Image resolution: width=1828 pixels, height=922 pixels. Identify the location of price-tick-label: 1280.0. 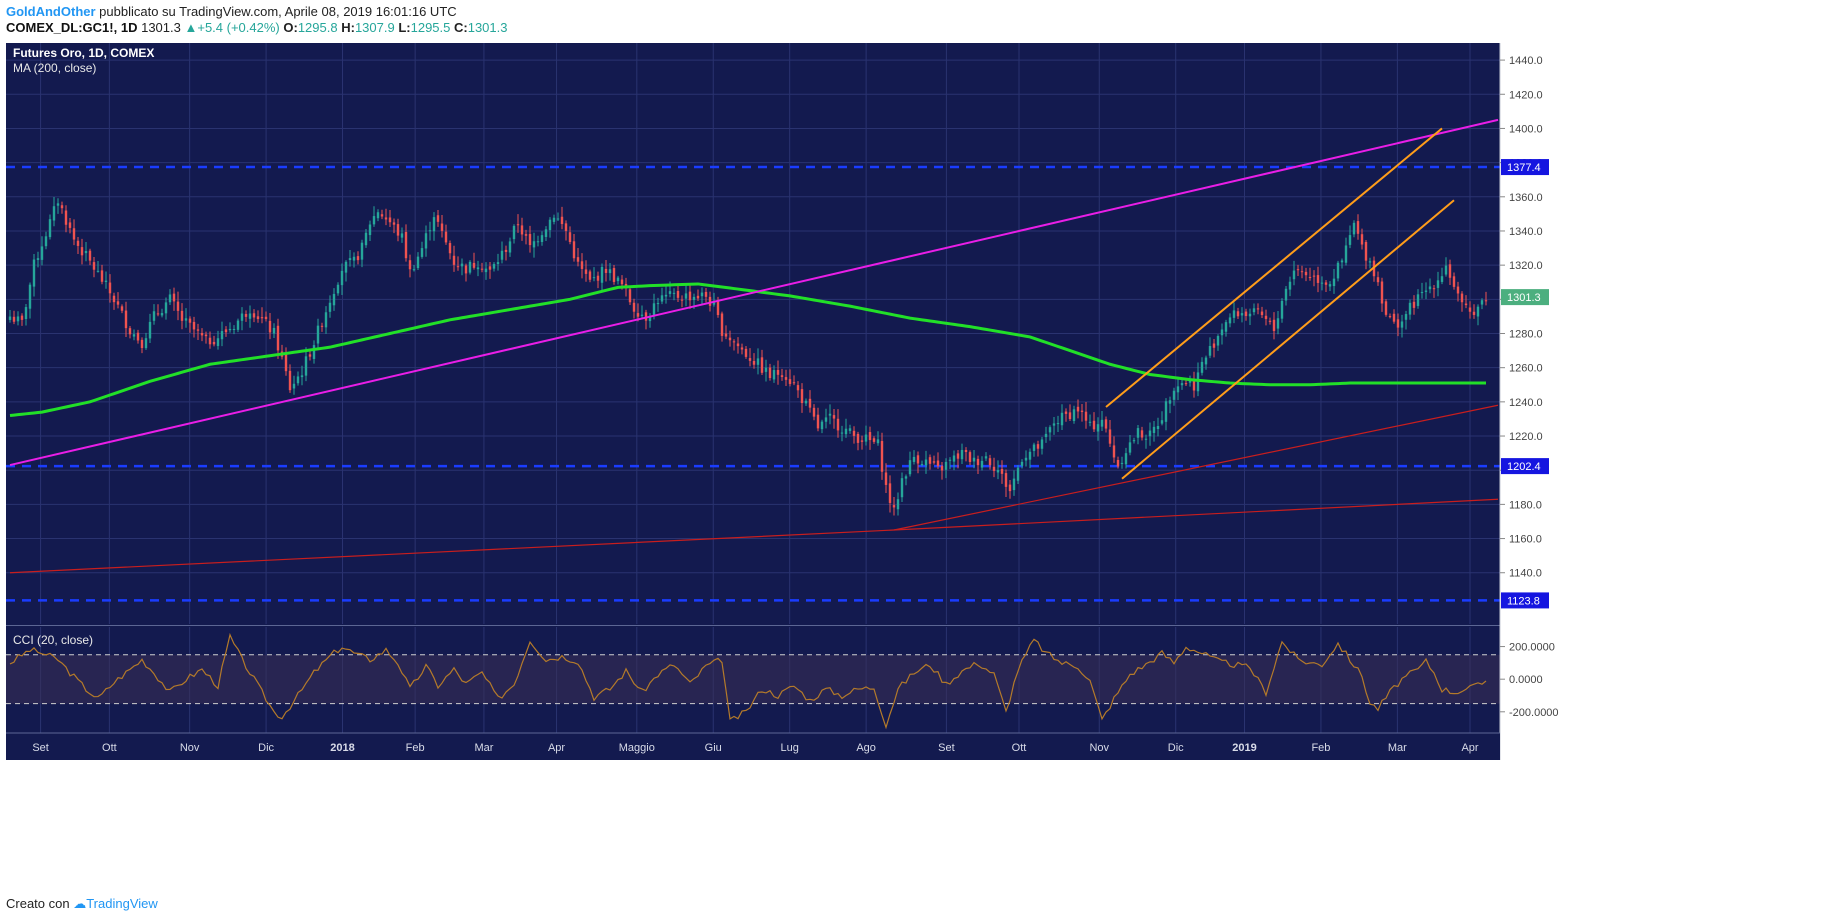
(1526, 335).